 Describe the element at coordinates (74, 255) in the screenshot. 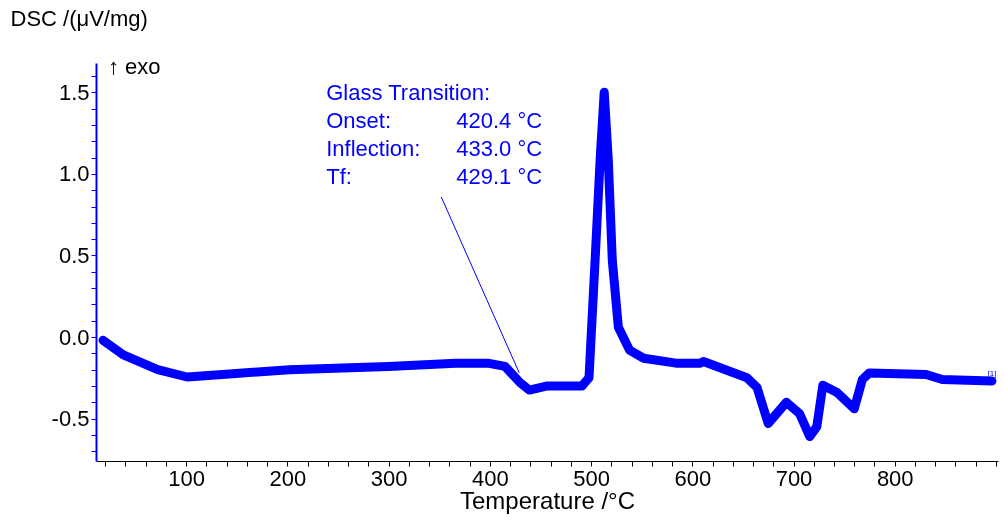

I see `y-tick-label: 0.5` at that location.